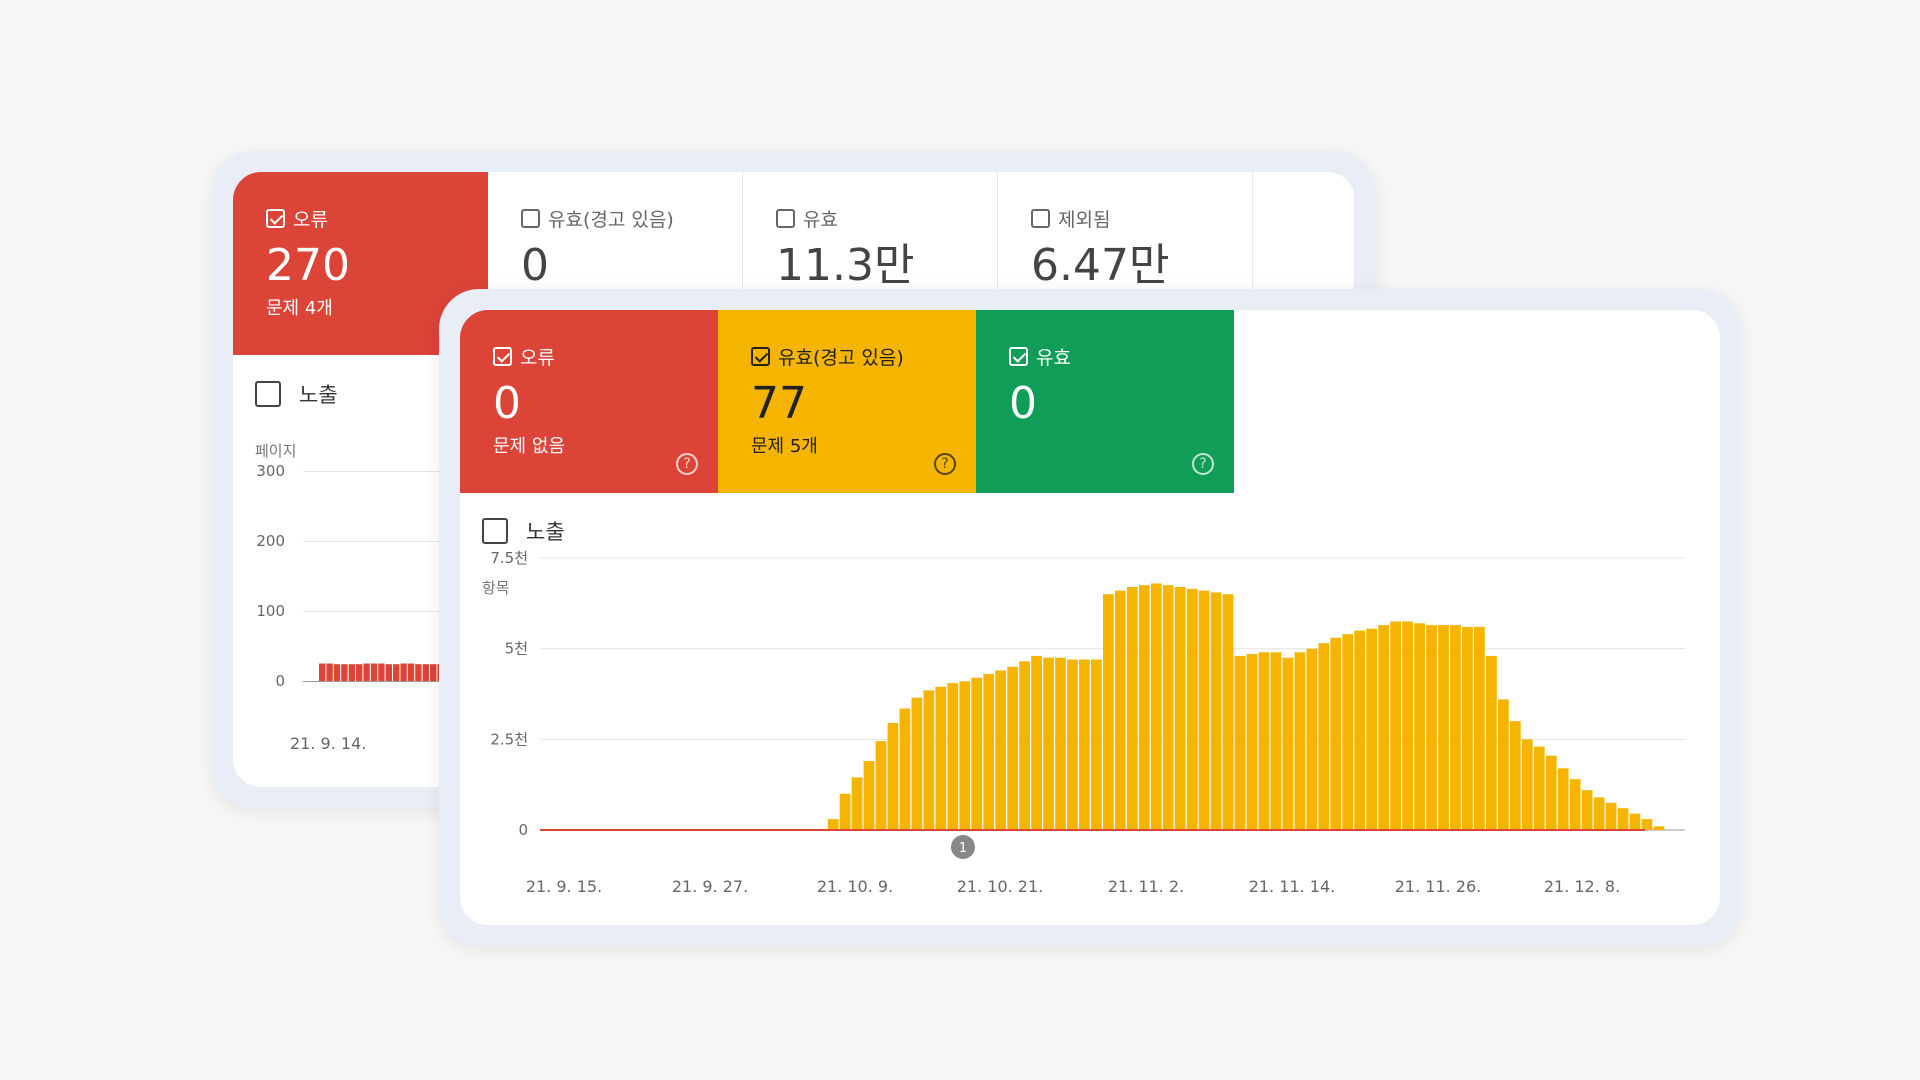 Image resolution: width=1920 pixels, height=1080 pixels. Describe the element at coordinates (779, 403) in the screenshot. I see `tile-value: 77` at that location.